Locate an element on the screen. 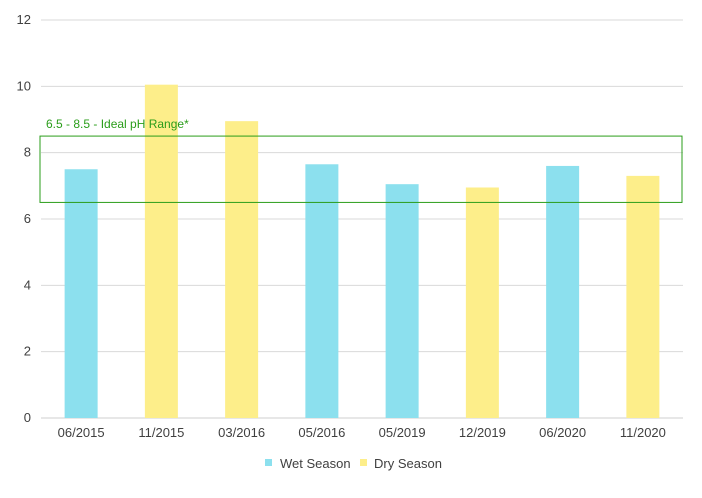  legend-item-dry-season: Dry Season is located at coordinates (401, 463).